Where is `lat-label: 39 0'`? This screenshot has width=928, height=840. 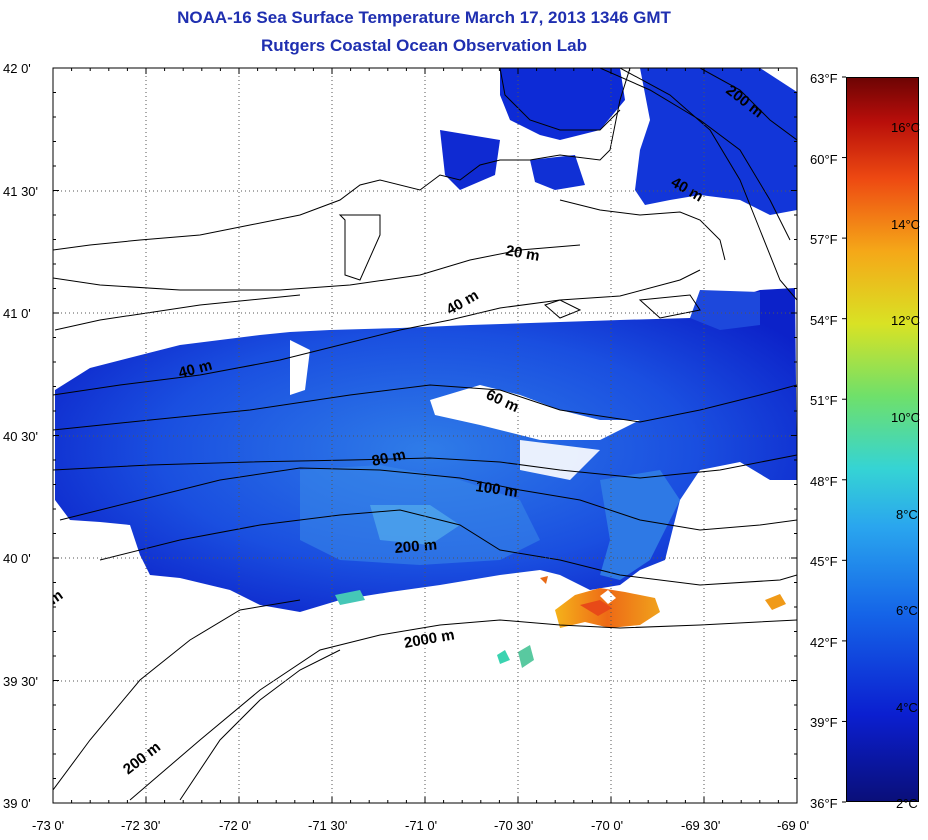
lat-label: 39 0' is located at coordinates (17, 803).